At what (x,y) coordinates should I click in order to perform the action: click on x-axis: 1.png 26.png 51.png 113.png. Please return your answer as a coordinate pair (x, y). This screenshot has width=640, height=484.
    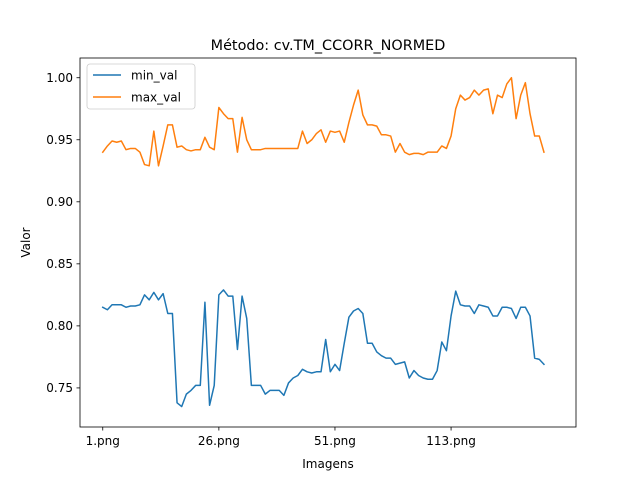
    Looking at the image, I should click on (281, 437).